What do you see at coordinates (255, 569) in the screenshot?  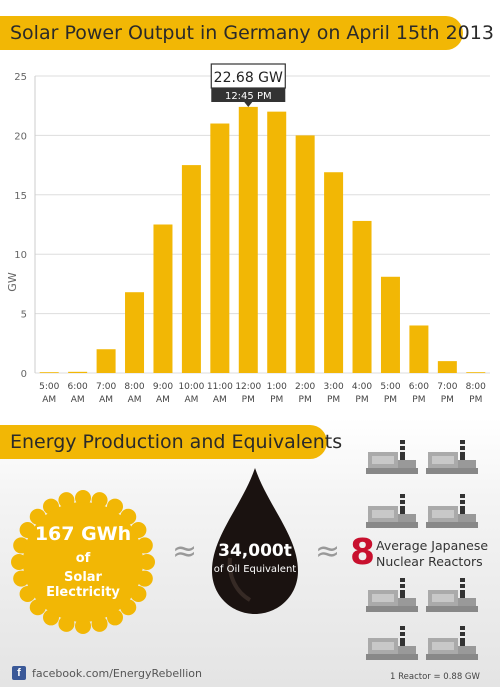 I see `oil-label: of Oil Equivalent` at bounding box center [255, 569].